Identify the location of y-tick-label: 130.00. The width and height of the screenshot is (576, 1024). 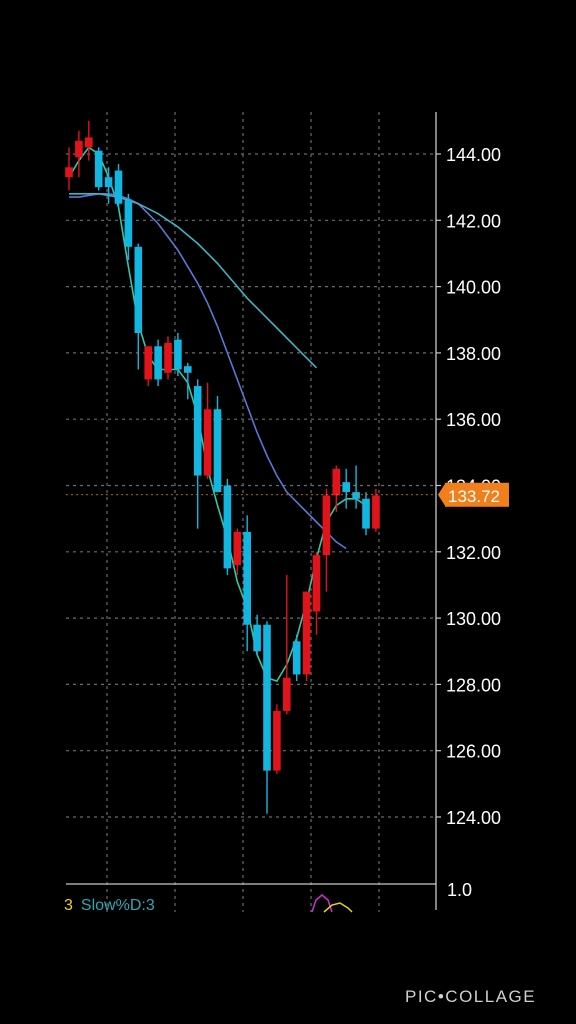
(473, 619).